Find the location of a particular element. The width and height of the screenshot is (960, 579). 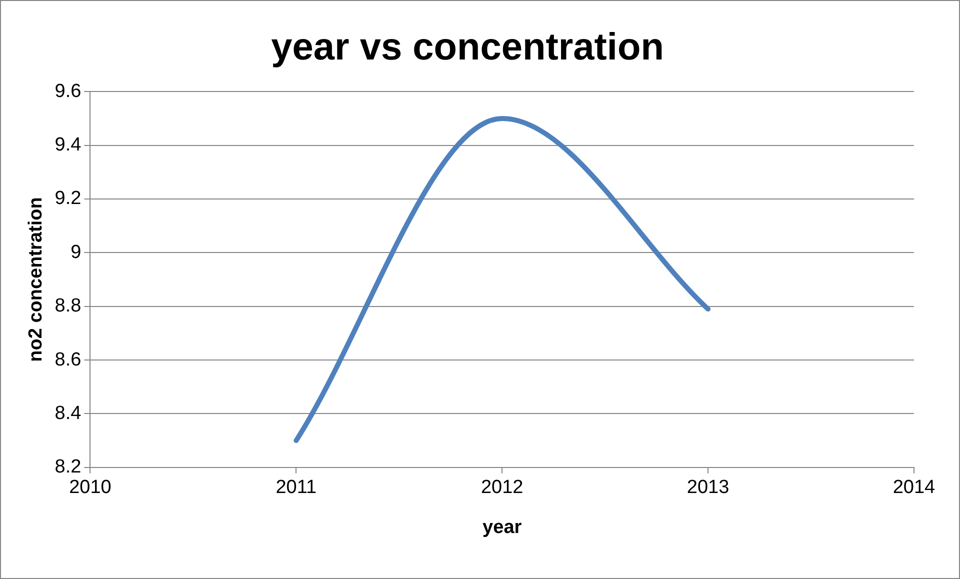

y-tick-label: 8.8 is located at coordinates (68, 306).